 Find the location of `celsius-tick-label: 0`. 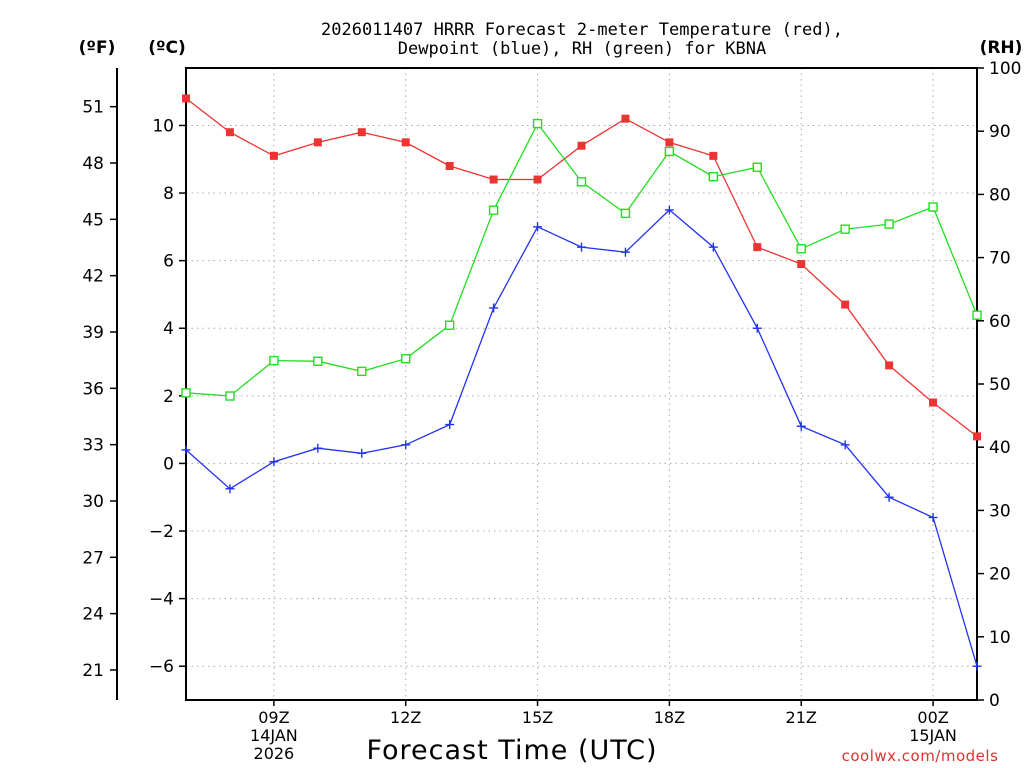

celsius-tick-label: 0 is located at coordinates (168, 464).